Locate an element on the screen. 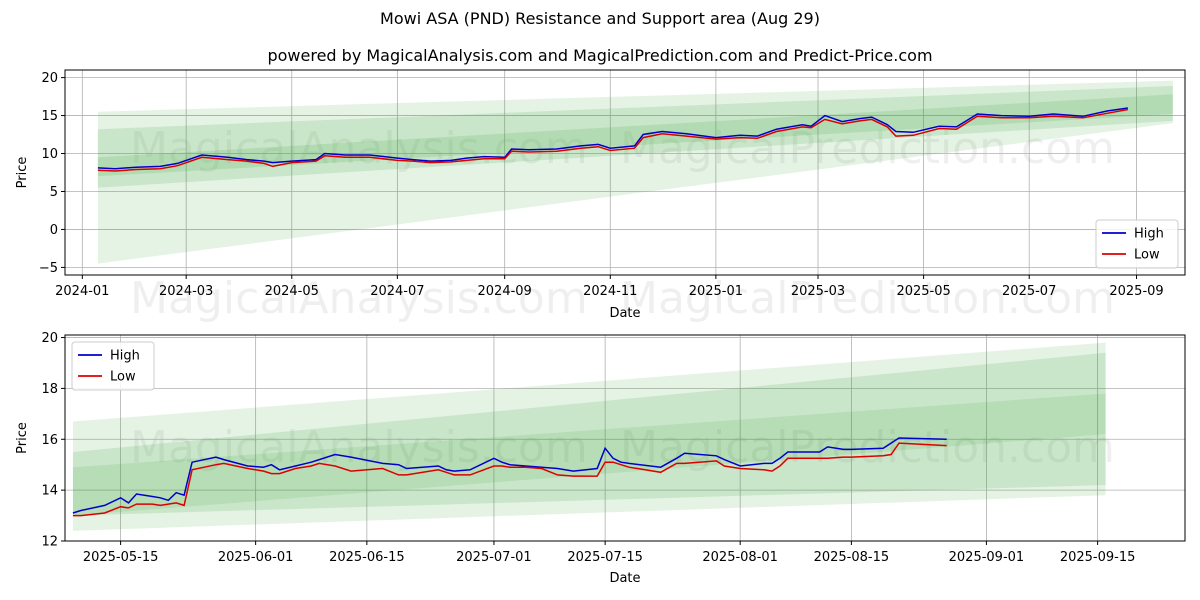 This screenshot has width=1200, height=600. x-tick-label: 2025-09-01 is located at coordinates (987, 557).